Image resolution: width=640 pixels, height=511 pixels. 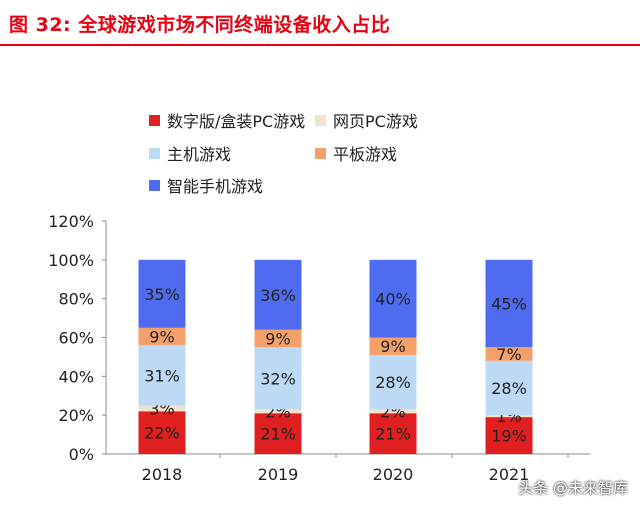 I want to click on x-tick-label: 2020, so click(x=393, y=474).